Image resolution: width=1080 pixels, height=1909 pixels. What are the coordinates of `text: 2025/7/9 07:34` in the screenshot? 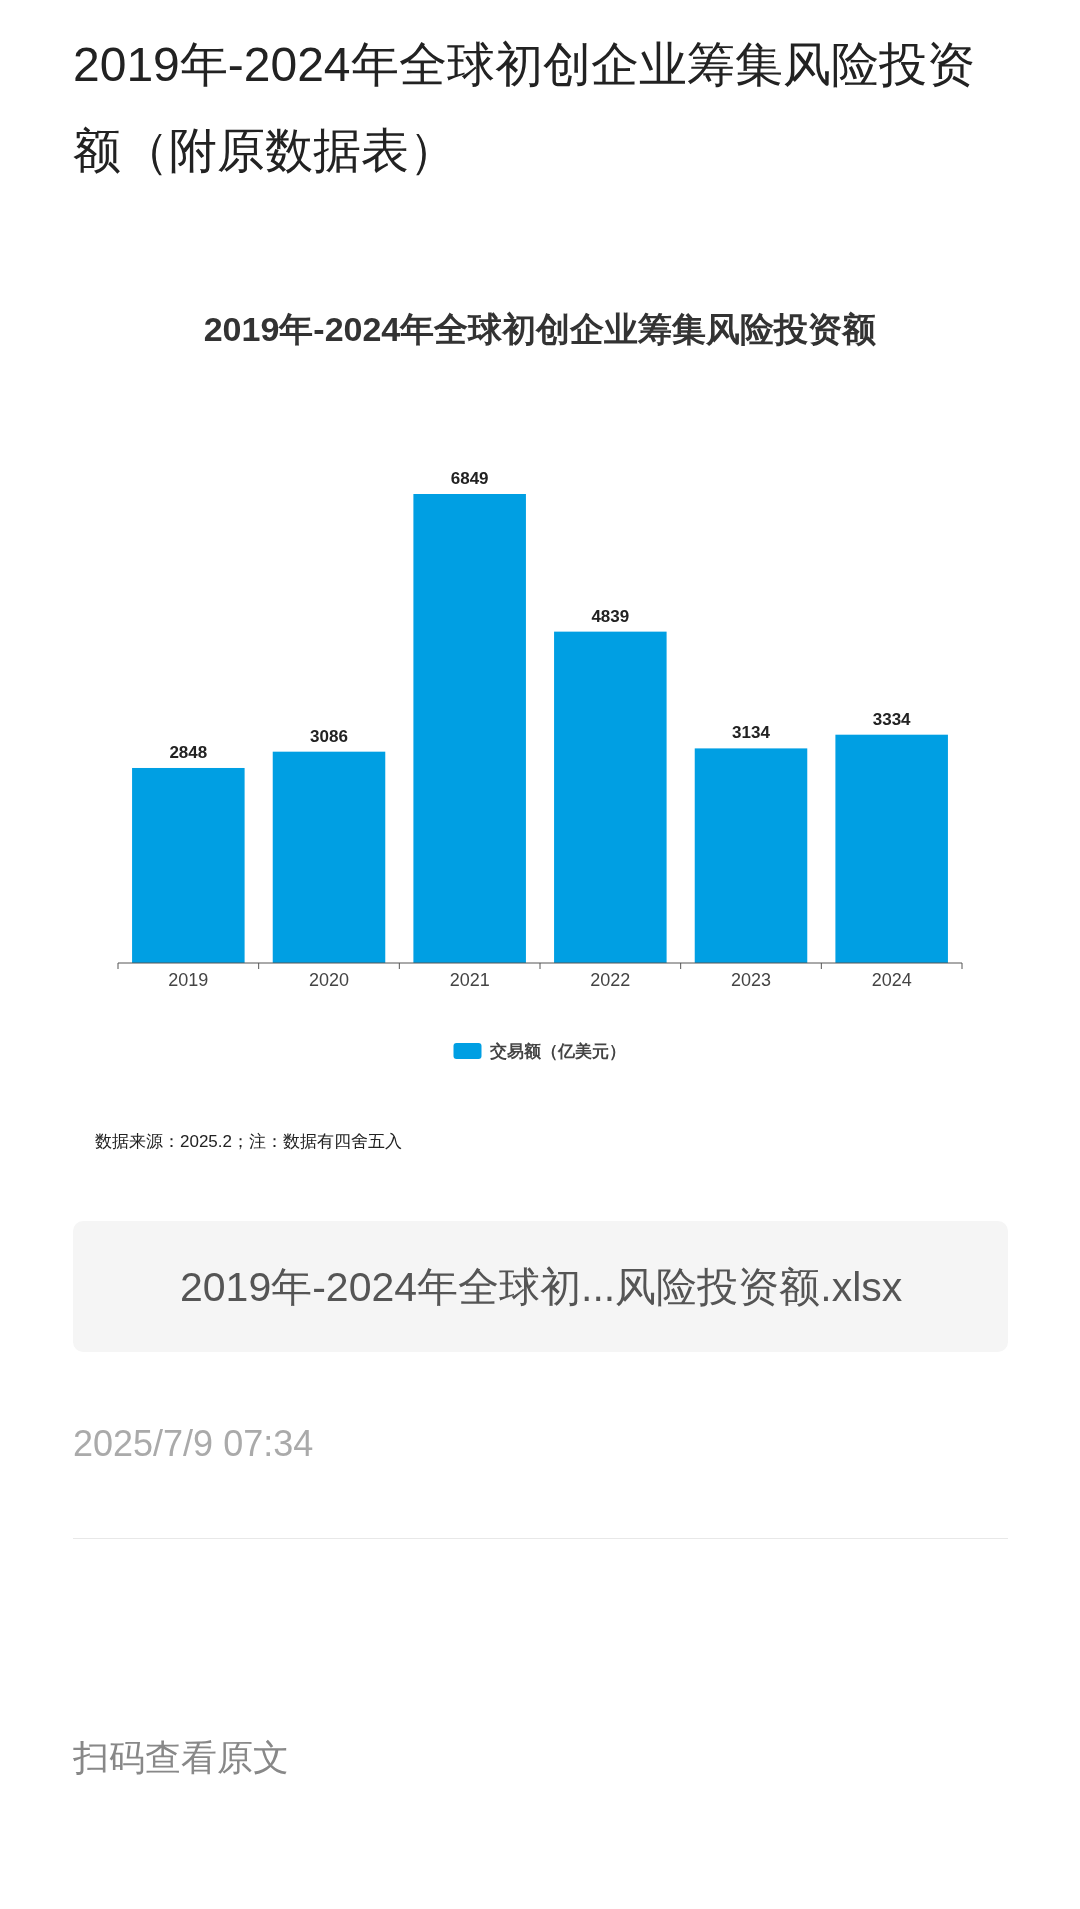 It's located at (193, 1444).